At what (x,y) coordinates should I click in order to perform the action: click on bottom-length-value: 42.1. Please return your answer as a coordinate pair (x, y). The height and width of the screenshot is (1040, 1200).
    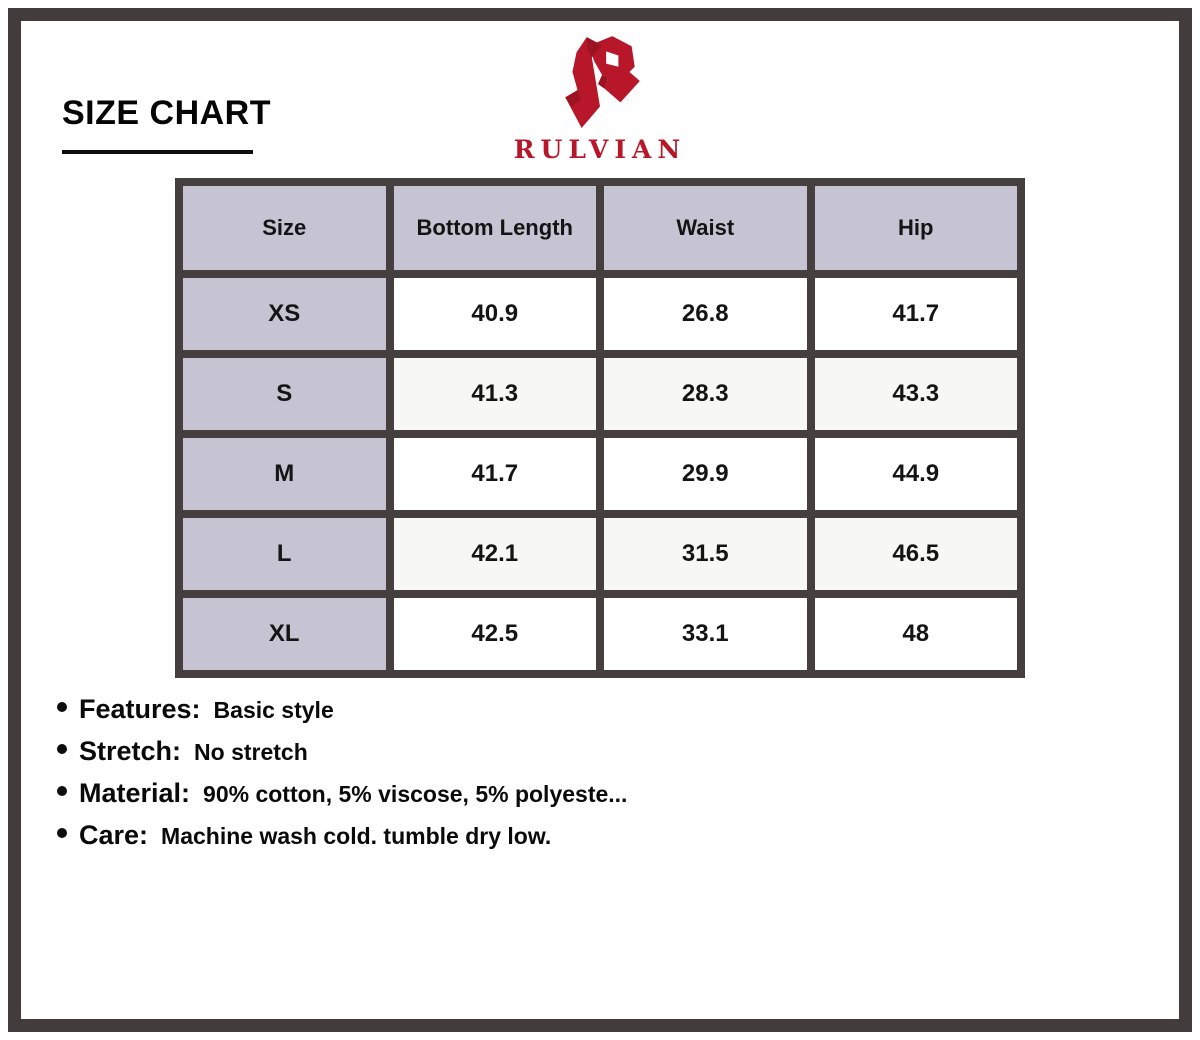
    Looking at the image, I should click on (494, 554).